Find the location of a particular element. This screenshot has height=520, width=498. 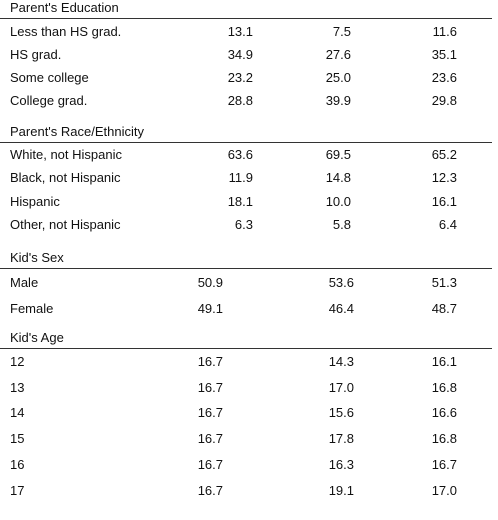

cell-value: 35.1 is located at coordinates (444, 54).